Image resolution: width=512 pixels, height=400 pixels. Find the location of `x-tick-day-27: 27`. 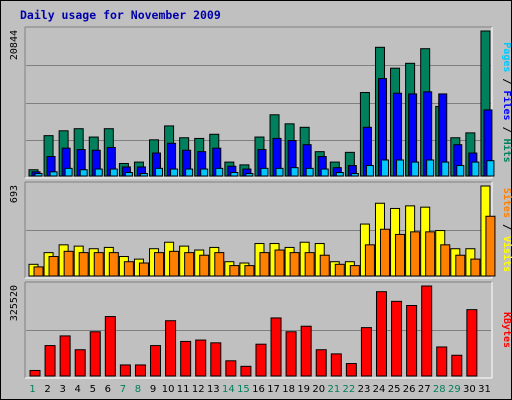

x-tick-day-27: 27 is located at coordinates (424, 389).